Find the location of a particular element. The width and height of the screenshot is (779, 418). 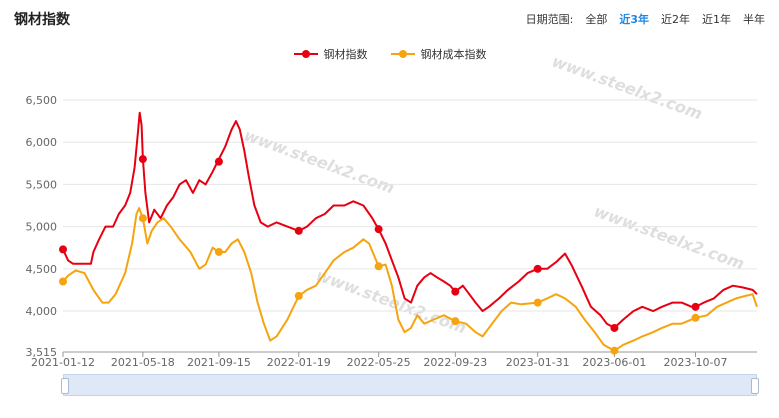

x-tick-label: 2023-10-07 is located at coordinates (696, 362).